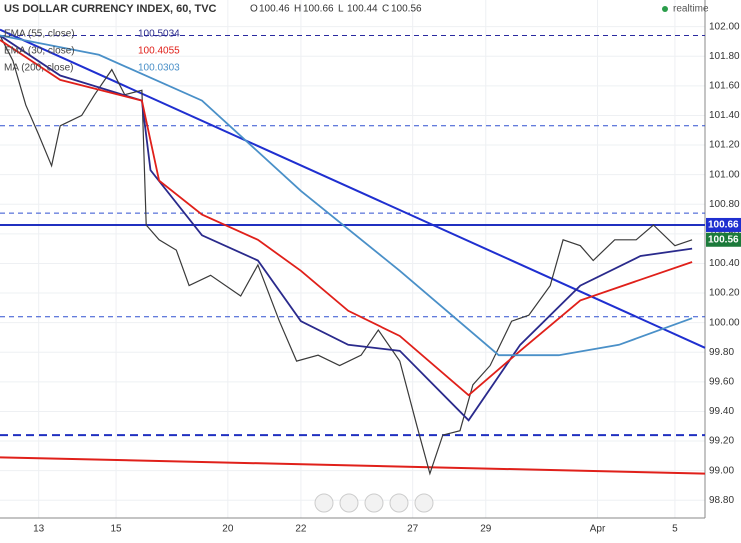 The image size is (741, 543). Describe the element at coordinates (353, 465) in the screenshot. I see `trend-line` at that location.